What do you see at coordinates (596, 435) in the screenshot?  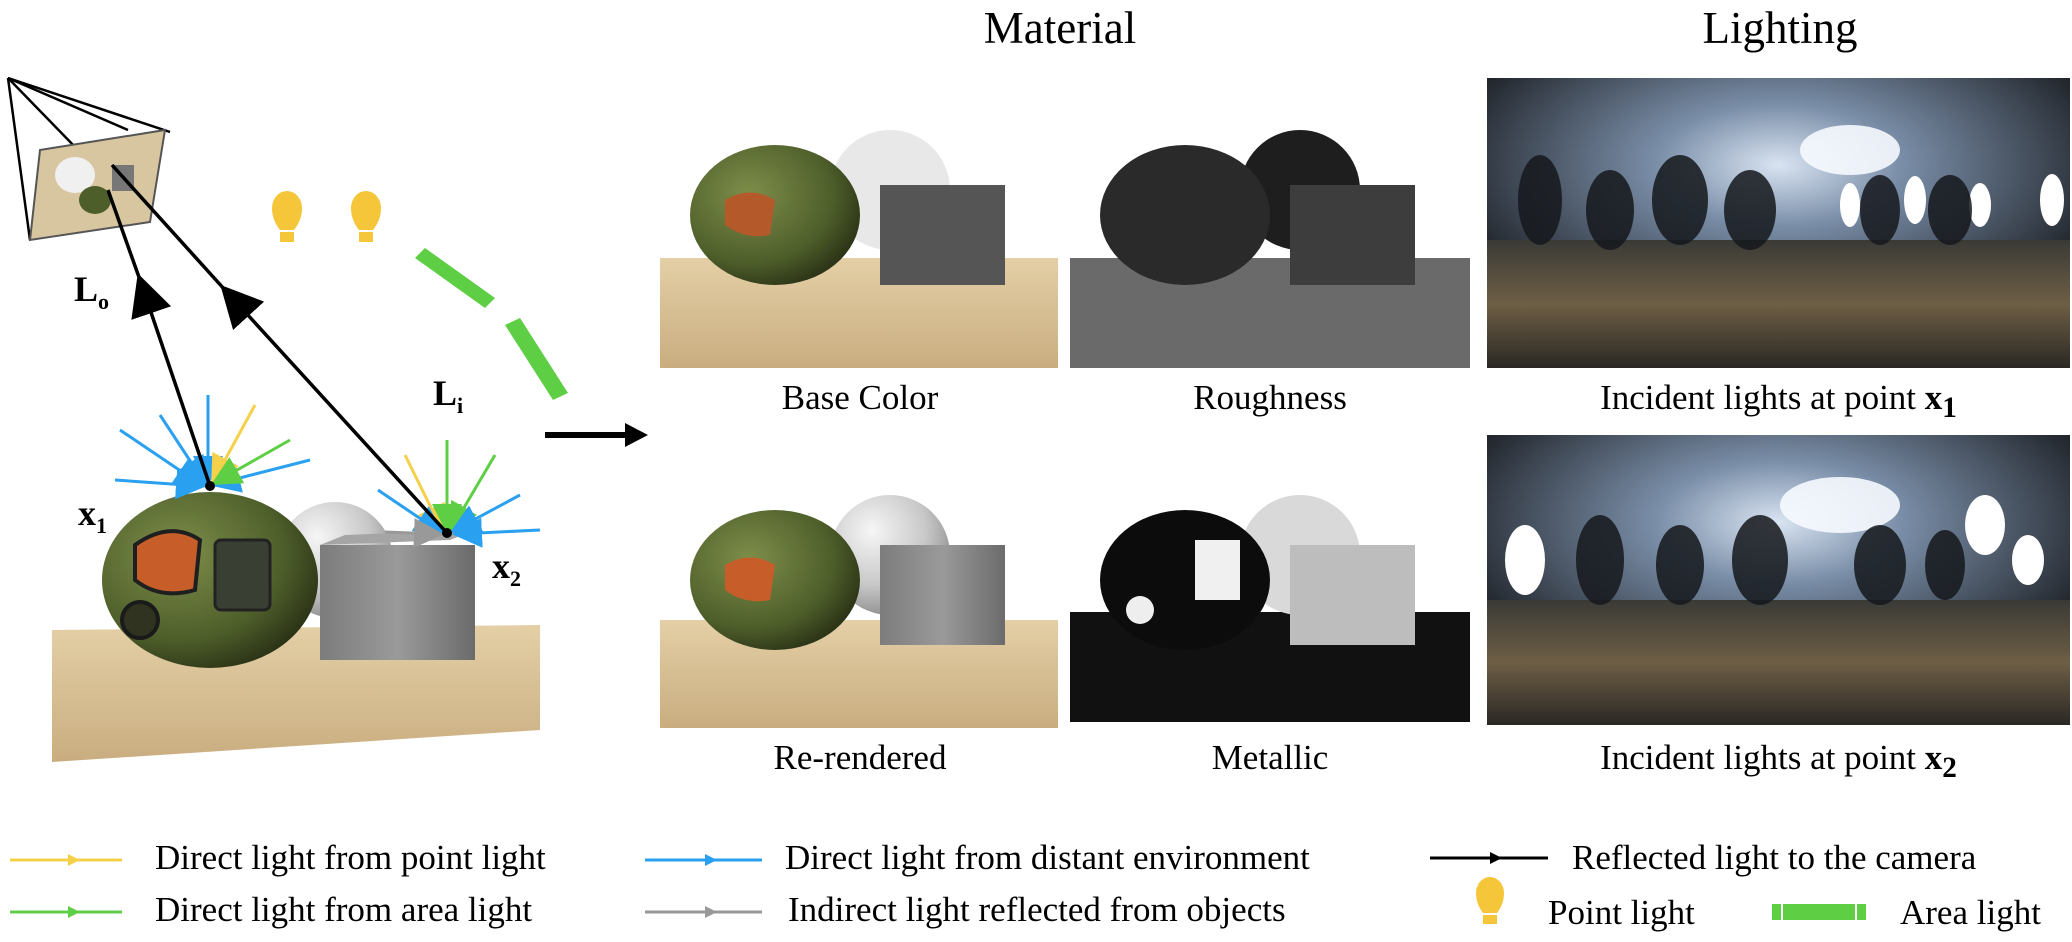 I see `arrow-right-icon` at bounding box center [596, 435].